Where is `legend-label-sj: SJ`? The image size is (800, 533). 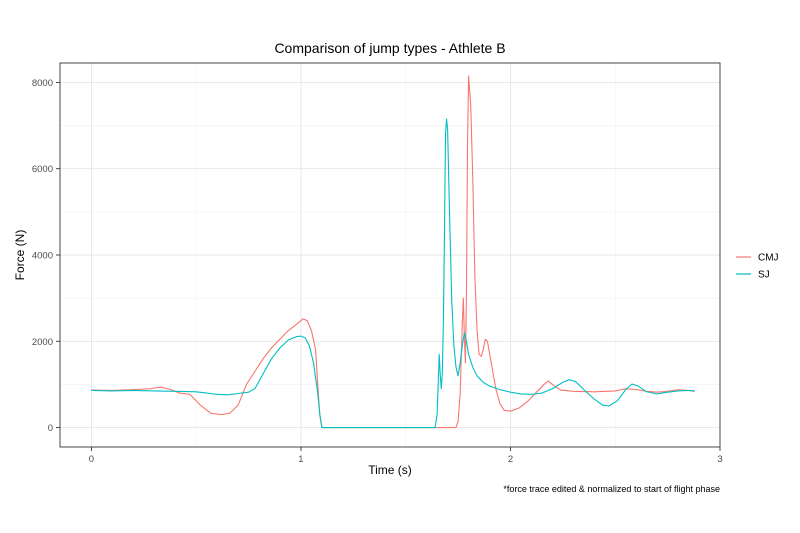 legend-label-sj: SJ is located at coordinates (764, 275).